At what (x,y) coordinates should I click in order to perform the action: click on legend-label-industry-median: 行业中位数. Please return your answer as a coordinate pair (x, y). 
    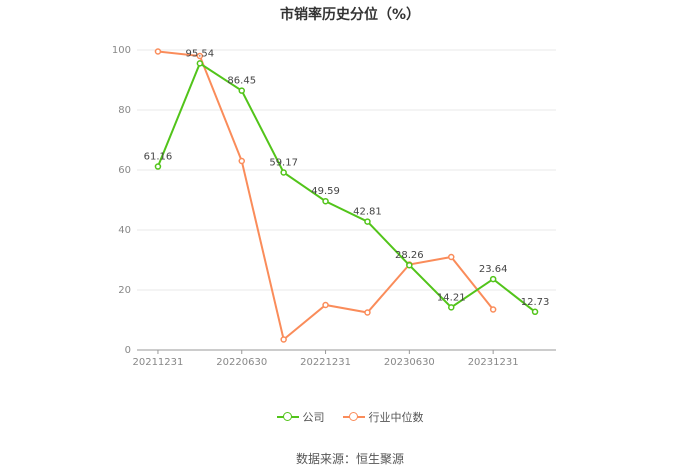
    Looking at the image, I should click on (396, 417).